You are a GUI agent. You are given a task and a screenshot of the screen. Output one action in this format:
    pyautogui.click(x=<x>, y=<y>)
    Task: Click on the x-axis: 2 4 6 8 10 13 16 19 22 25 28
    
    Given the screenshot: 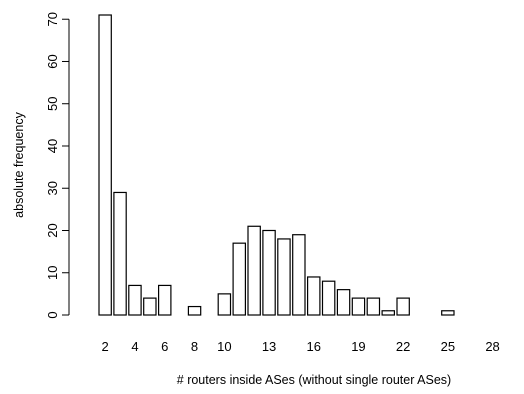 What is the action you would take?
    pyautogui.click(x=301, y=346)
    